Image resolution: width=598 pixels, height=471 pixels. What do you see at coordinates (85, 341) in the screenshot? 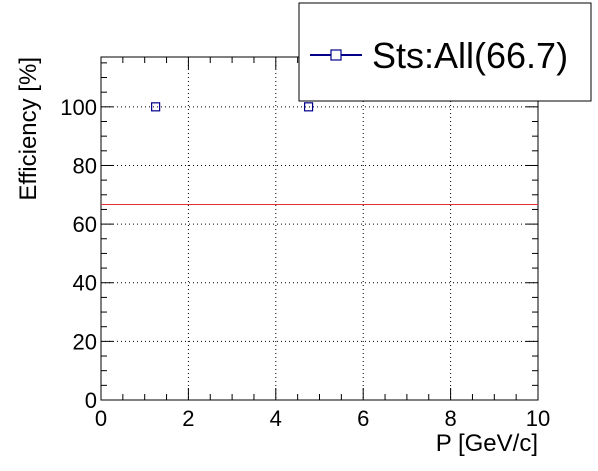
I see `y-tick-label: 20` at bounding box center [85, 341].